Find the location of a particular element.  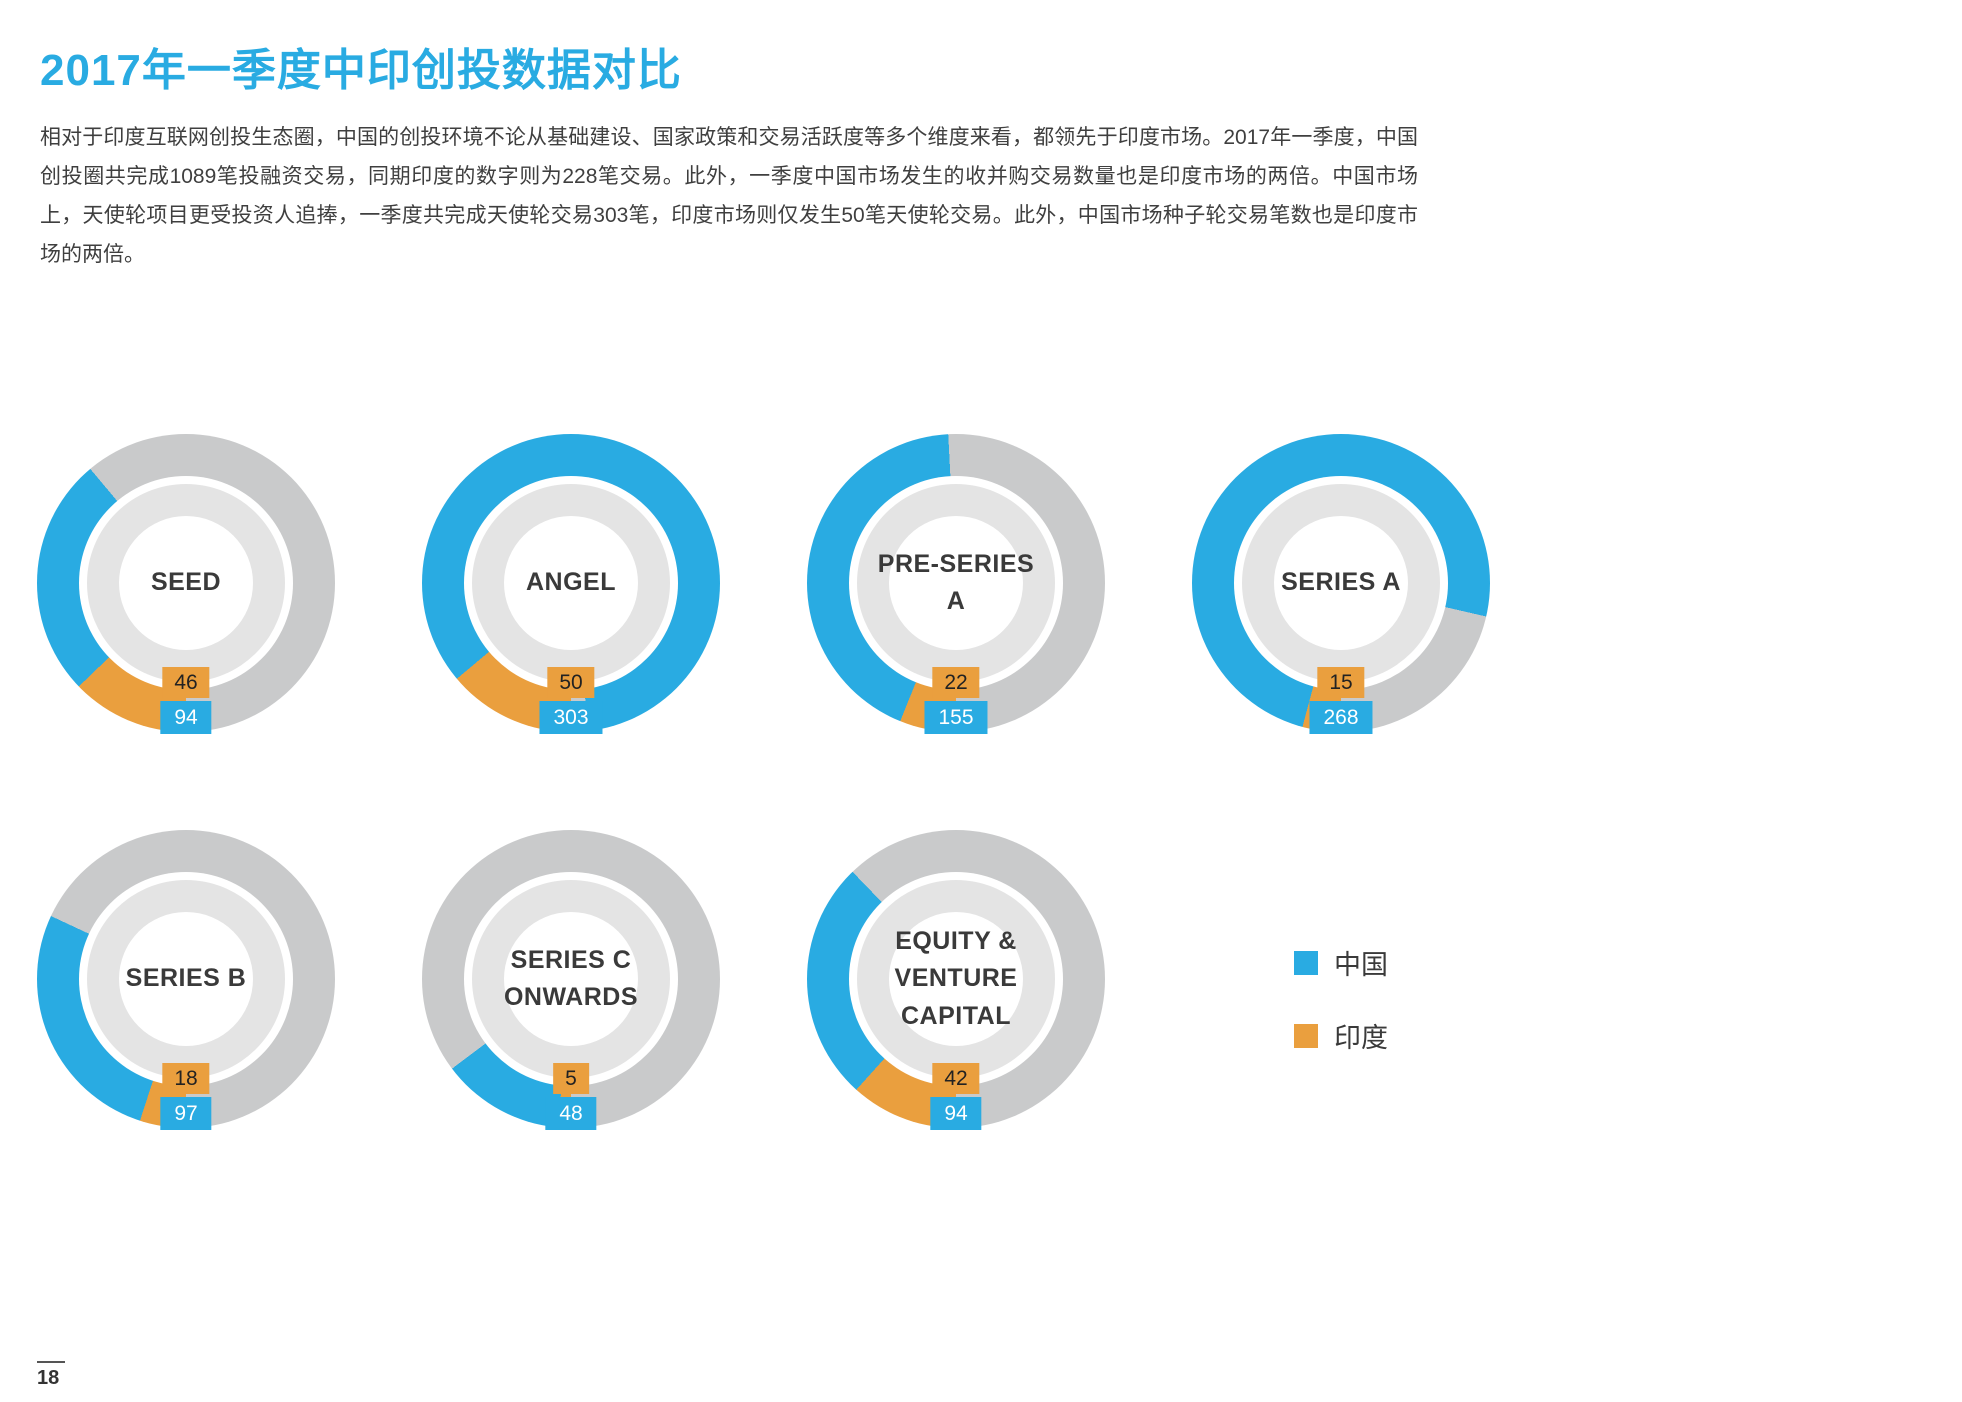

india-value-chip: 50 is located at coordinates (571, 682).